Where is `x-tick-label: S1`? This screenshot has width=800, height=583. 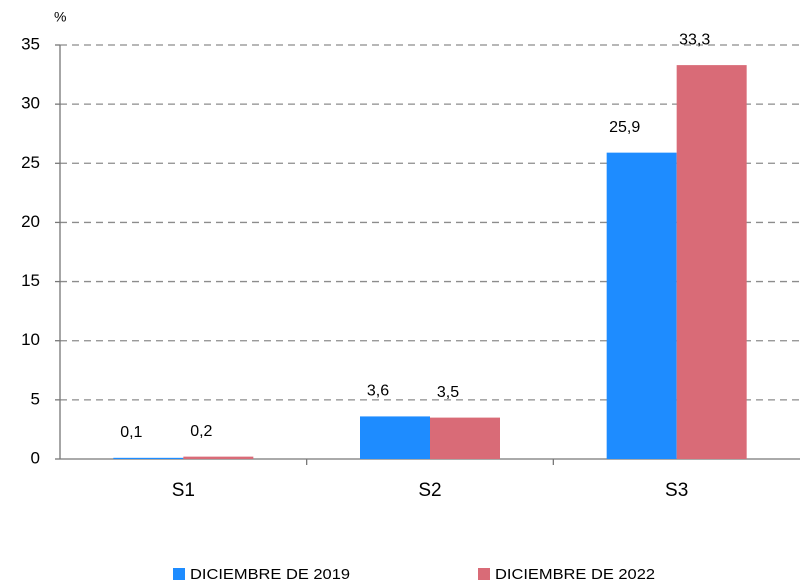
x-tick-label: S1 is located at coordinates (183, 490).